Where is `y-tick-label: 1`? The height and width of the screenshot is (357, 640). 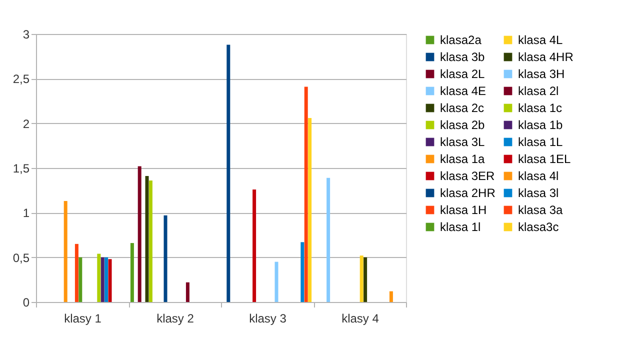
y-tick-label: 1 is located at coordinates (26, 213).